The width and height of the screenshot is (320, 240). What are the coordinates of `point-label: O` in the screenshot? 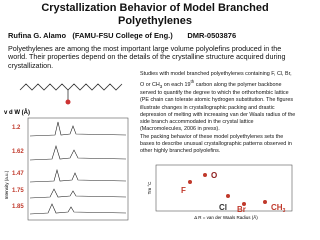 It's located at (214, 175).